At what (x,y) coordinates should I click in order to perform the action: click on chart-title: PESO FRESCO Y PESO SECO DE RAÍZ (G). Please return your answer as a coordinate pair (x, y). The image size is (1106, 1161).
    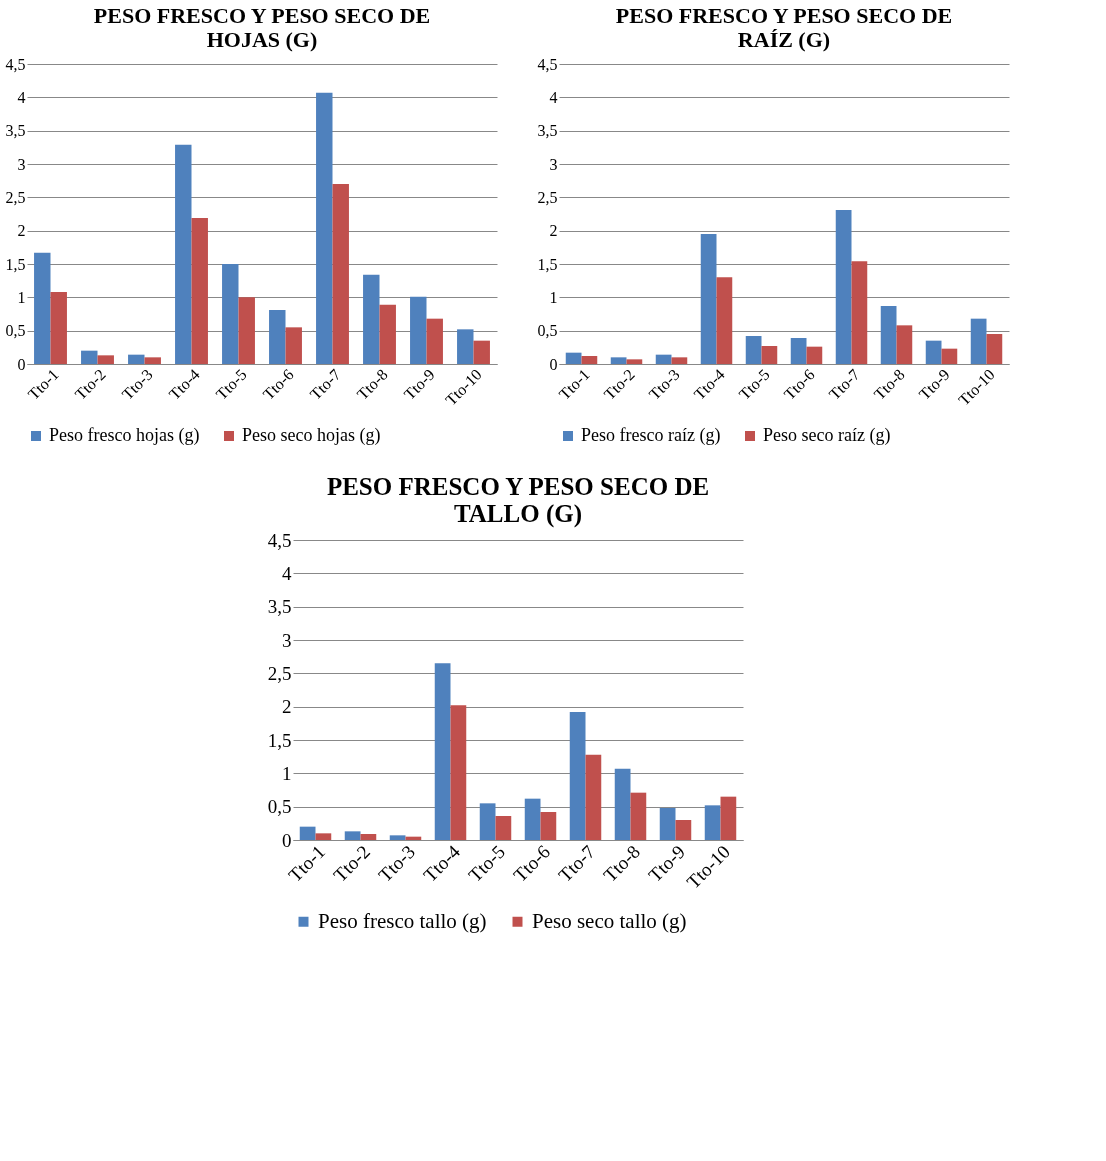
    Looking at the image, I should click on (784, 27).